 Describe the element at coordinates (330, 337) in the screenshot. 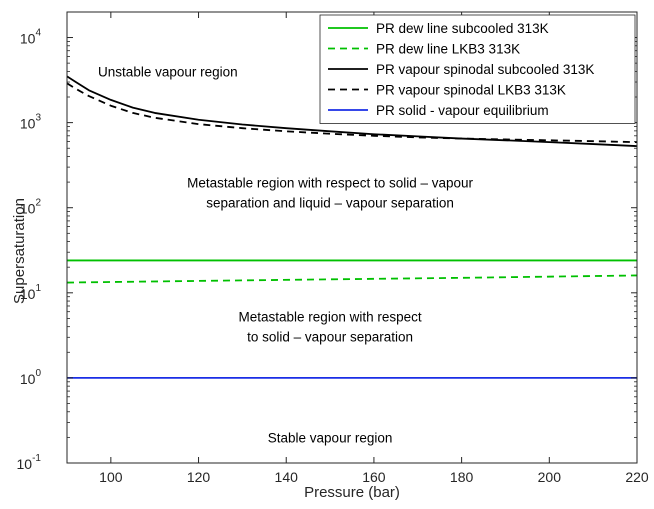

I see `annotation-2-line-1: to solid – vapour separation` at that location.